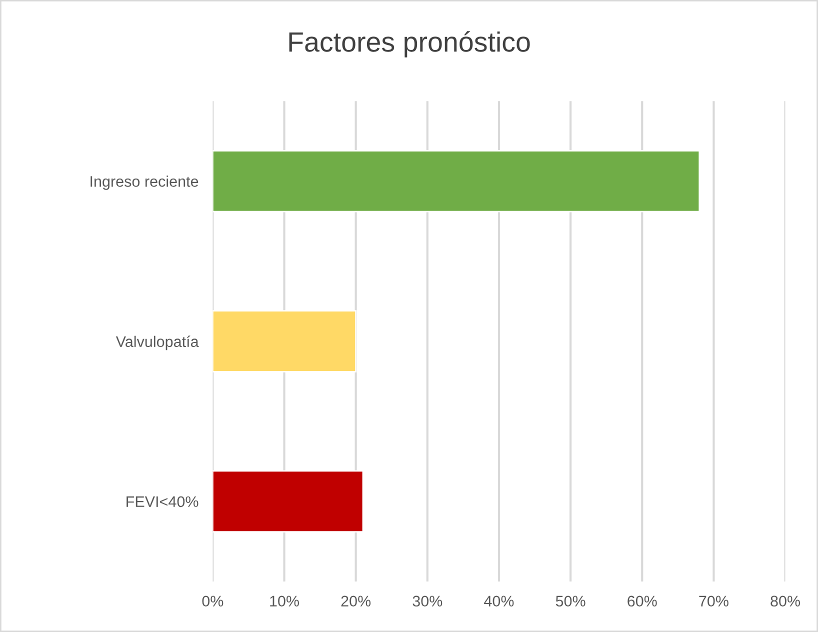 Image resolution: width=818 pixels, height=632 pixels. What do you see at coordinates (213, 601) in the screenshot?
I see `x-tick-label: 0%` at bounding box center [213, 601].